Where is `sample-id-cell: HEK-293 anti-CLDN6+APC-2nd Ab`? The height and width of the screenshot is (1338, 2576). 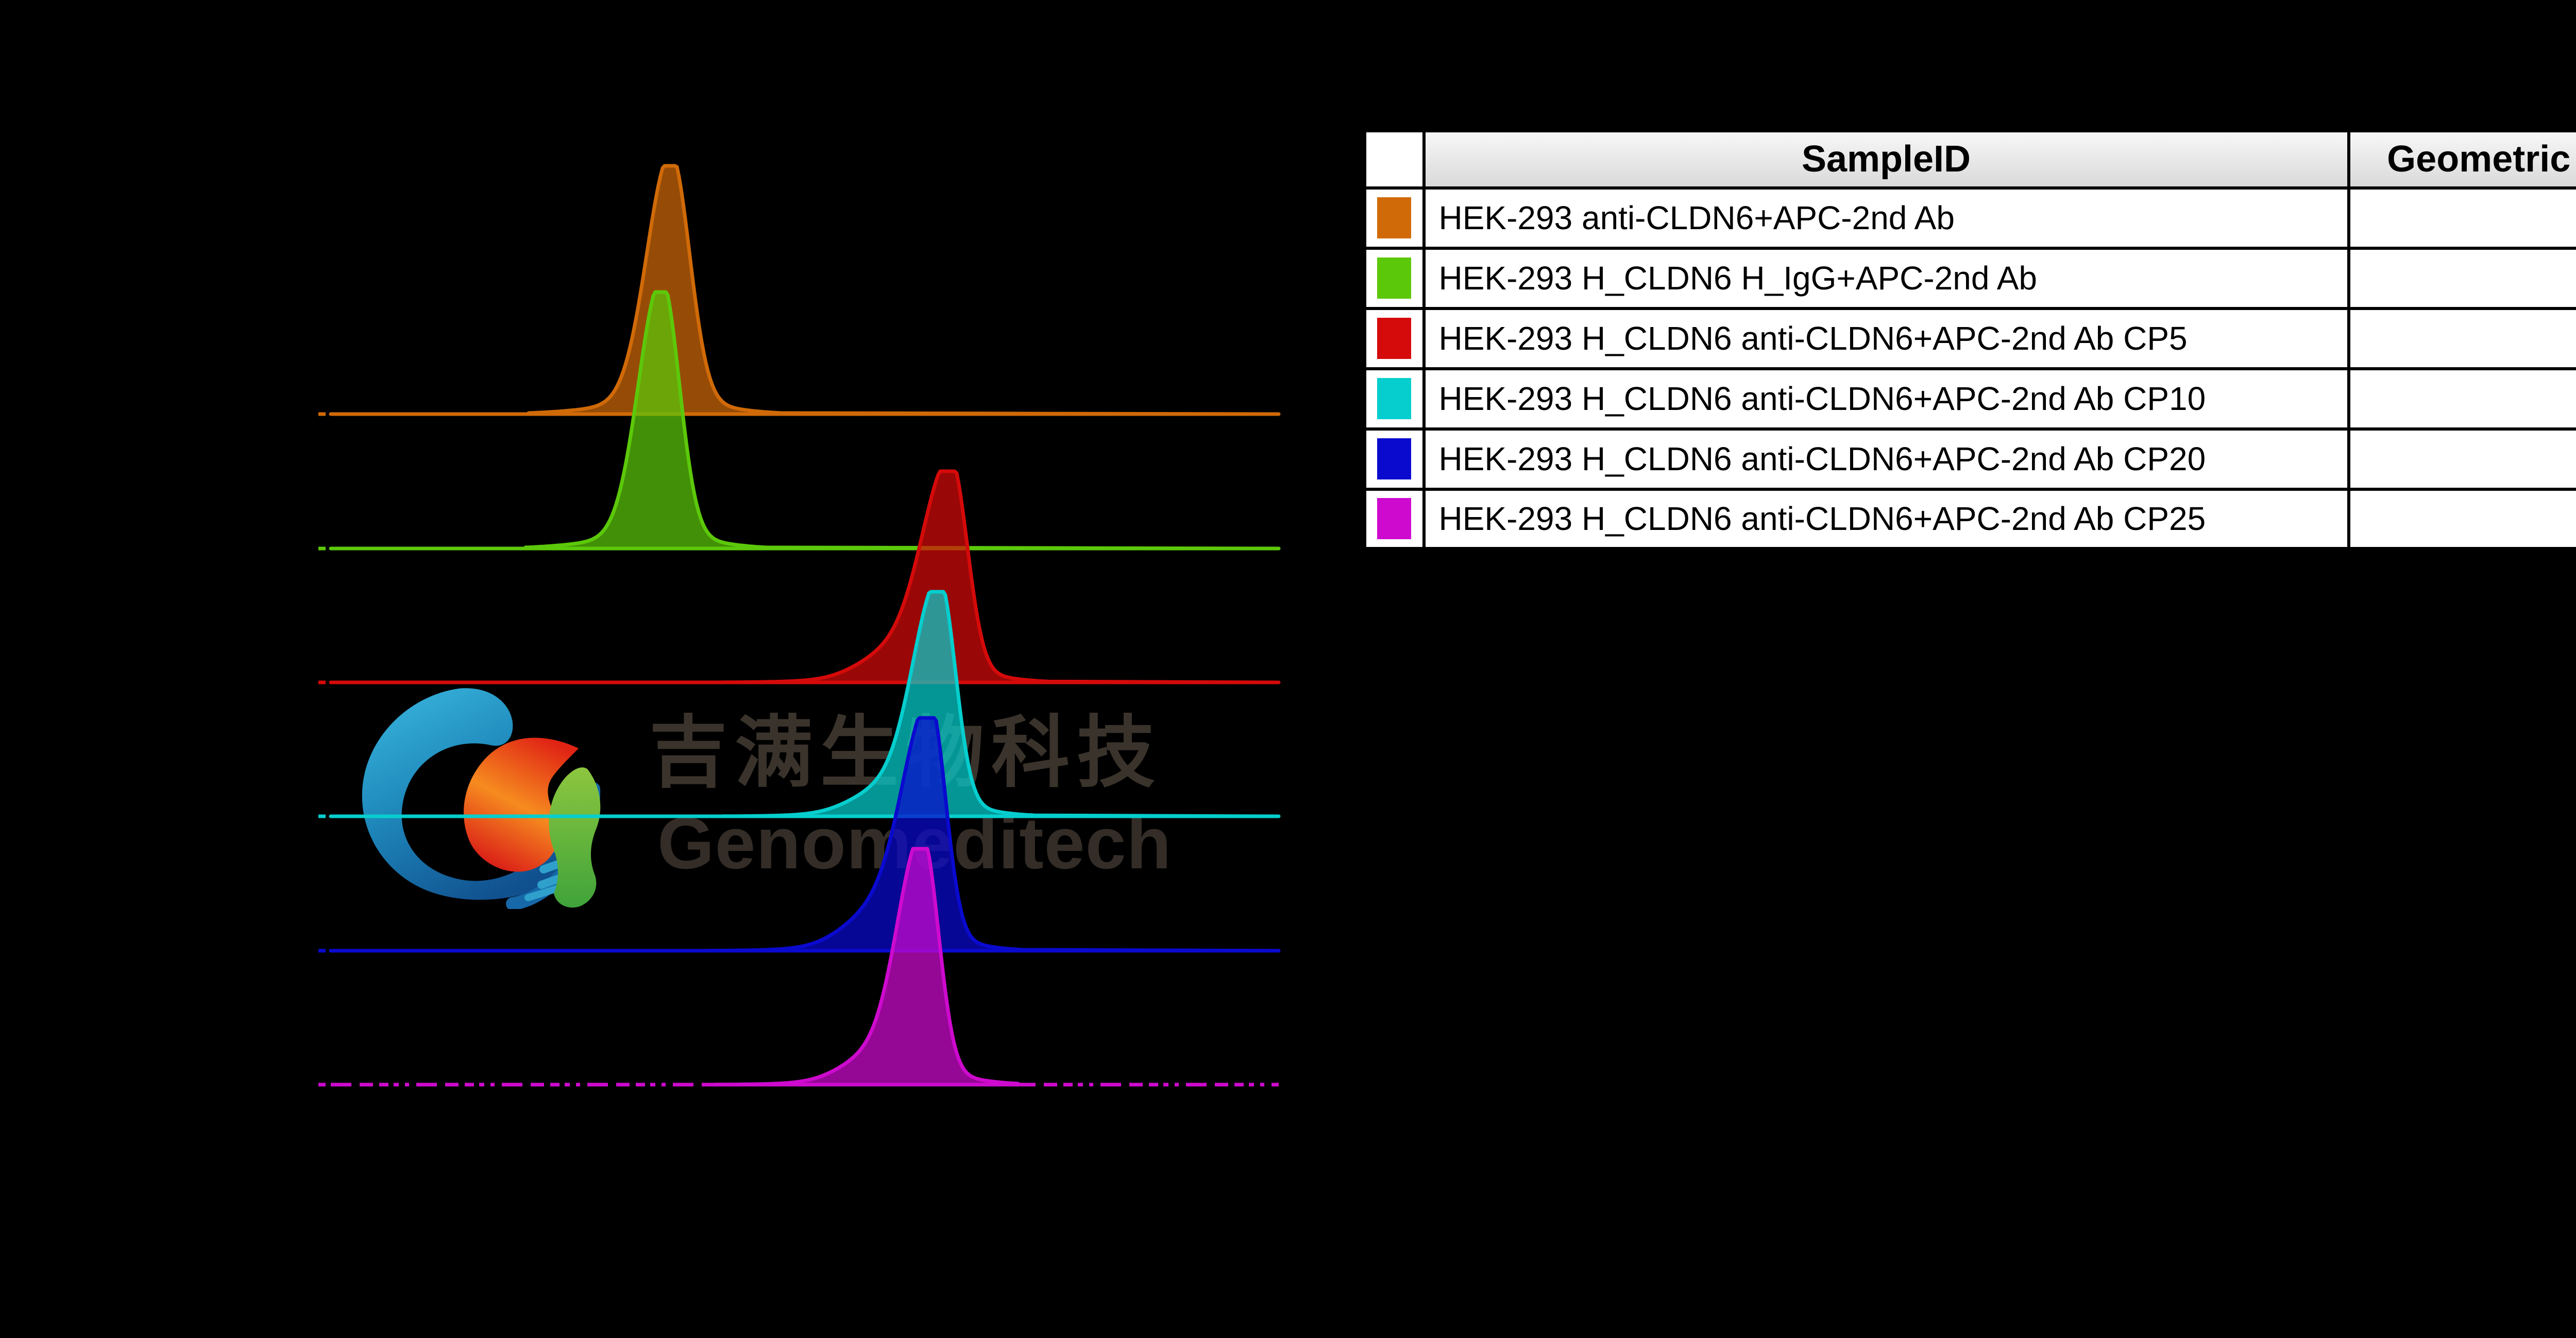
sample-id-cell: HEK-293 anti-CLDN6+APC-2nd Ab is located at coordinates (1886, 218).